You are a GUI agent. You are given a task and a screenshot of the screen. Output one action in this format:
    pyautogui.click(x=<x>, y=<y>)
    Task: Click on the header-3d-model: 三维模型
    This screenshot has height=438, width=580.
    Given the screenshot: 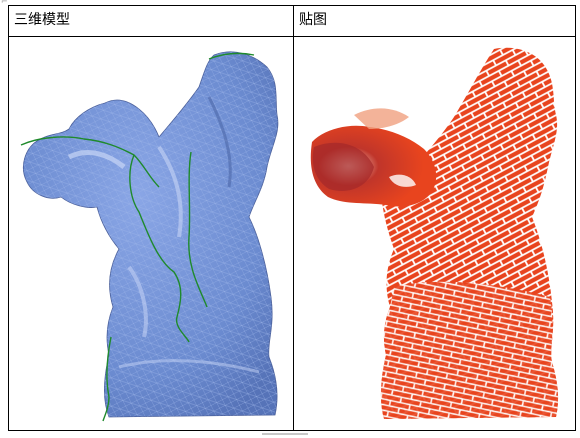 What is the action you would take?
    pyautogui.click(x=42, y=20)
    